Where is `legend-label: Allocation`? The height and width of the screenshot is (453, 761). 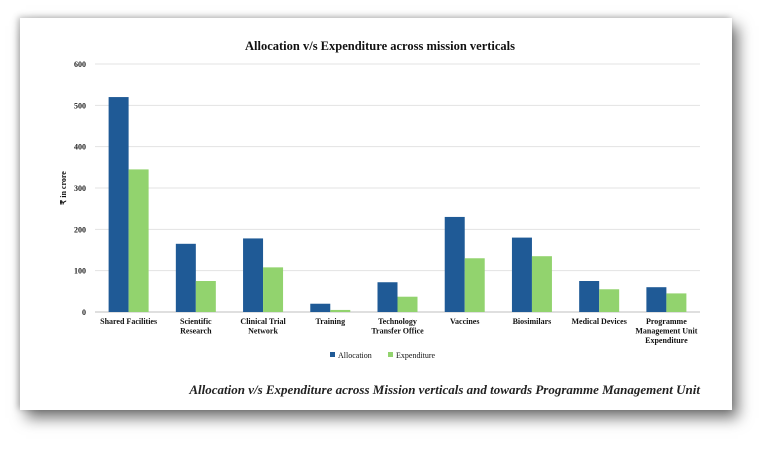 legend-label: Allocation is located at coordinates (355, 355).